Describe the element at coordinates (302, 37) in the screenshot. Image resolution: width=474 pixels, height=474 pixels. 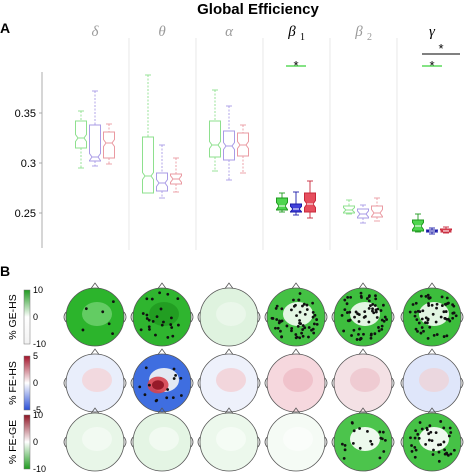
I see `band-subscript: 1` at that location.